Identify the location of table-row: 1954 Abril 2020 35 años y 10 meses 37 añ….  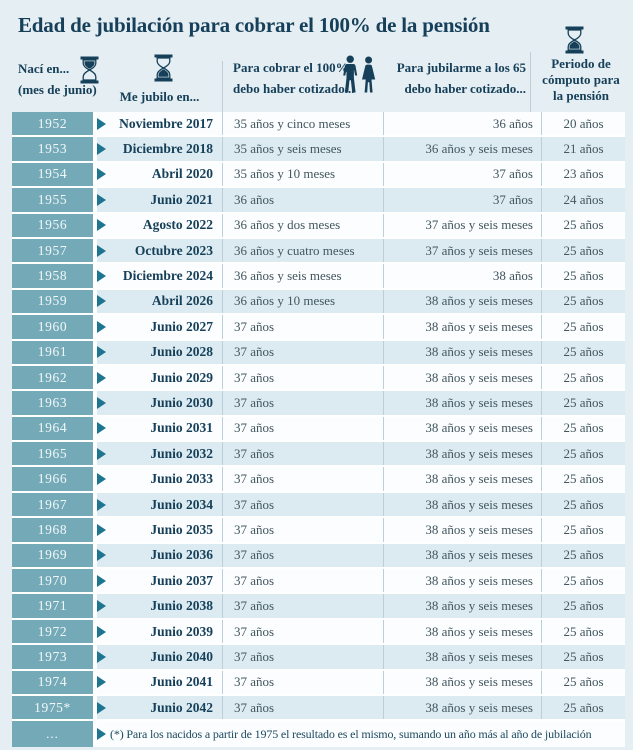
(318, 175).